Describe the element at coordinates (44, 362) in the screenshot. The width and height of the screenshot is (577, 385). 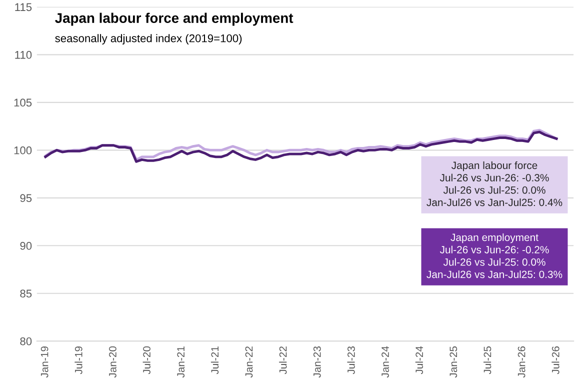
I see `x-tick-label: Jan-19` at that location.